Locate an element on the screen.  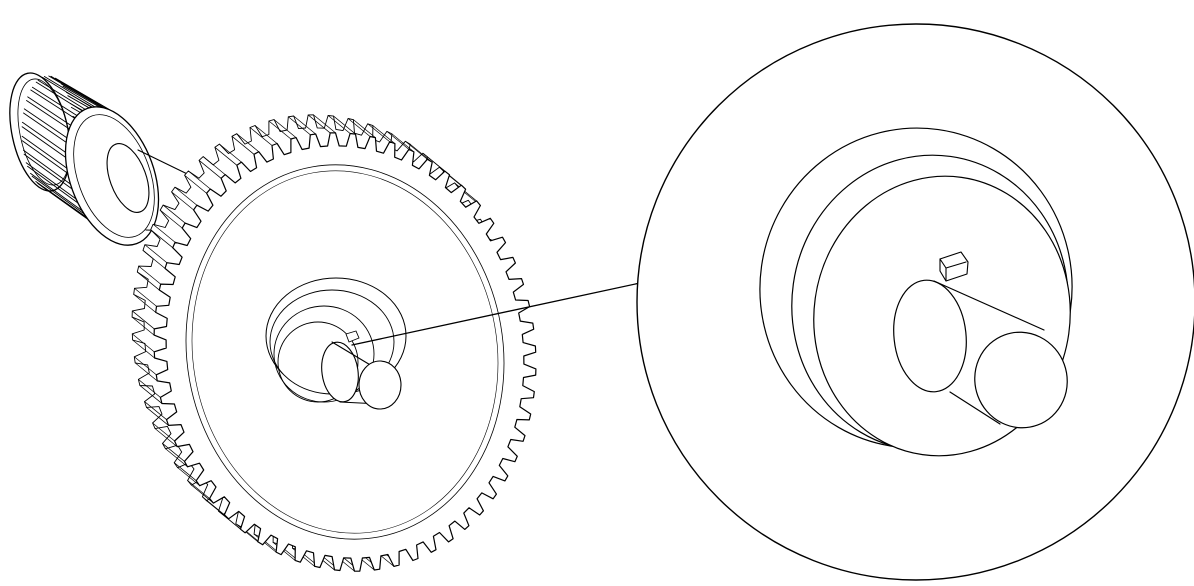
pulley-rear-flange-inner is located at coordinates (44, 132).